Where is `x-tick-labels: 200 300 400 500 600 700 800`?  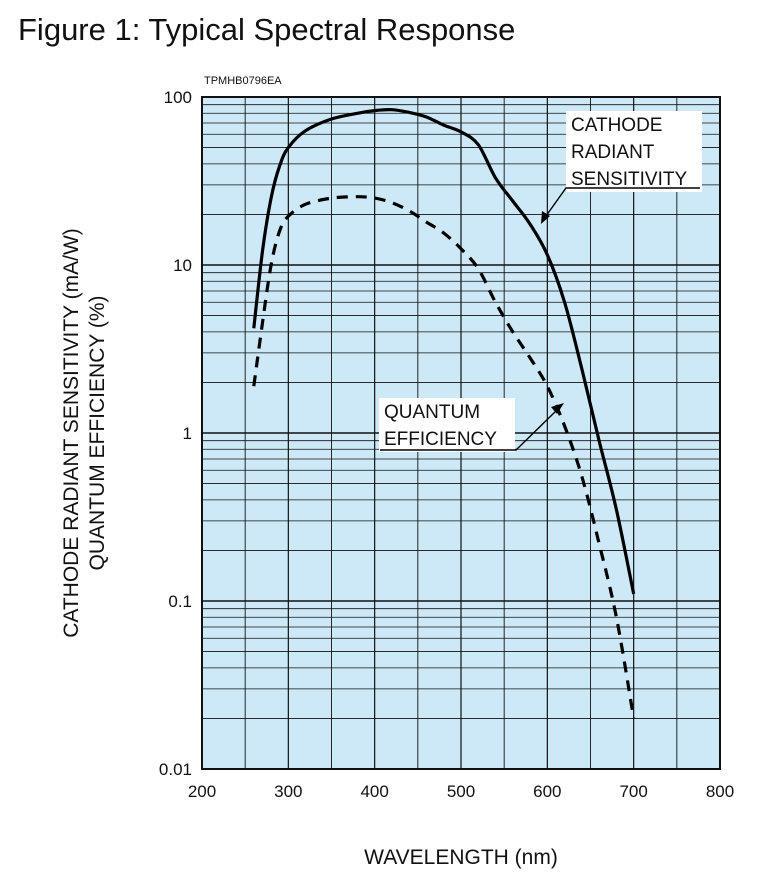
x-tick-labels: 200 300 400 500 600 700 800 is located at coordinates (461, 791).